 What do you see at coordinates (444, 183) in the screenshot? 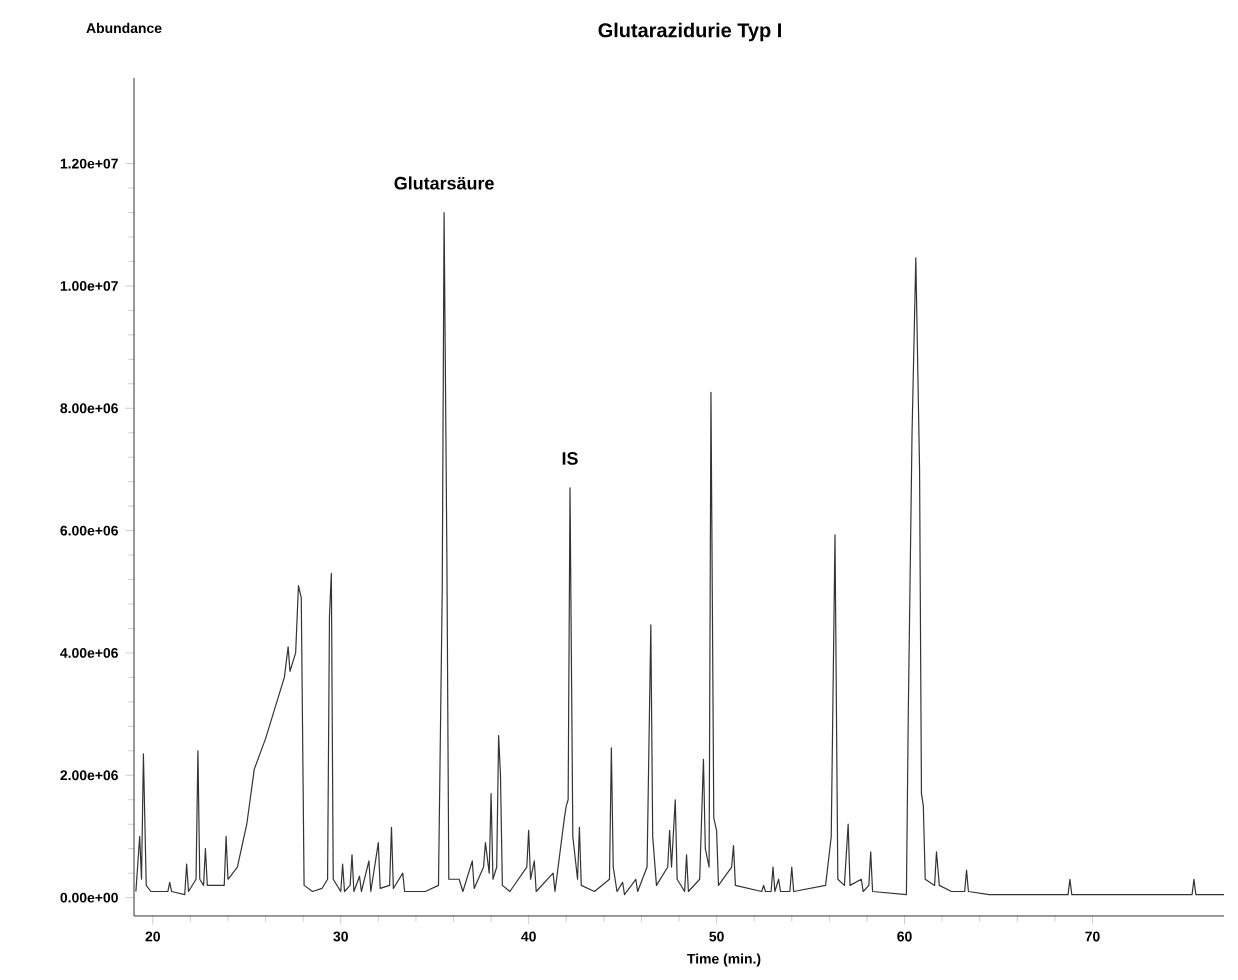
I see `annotation: Glutarsäure` at bounding box center [444, 183].